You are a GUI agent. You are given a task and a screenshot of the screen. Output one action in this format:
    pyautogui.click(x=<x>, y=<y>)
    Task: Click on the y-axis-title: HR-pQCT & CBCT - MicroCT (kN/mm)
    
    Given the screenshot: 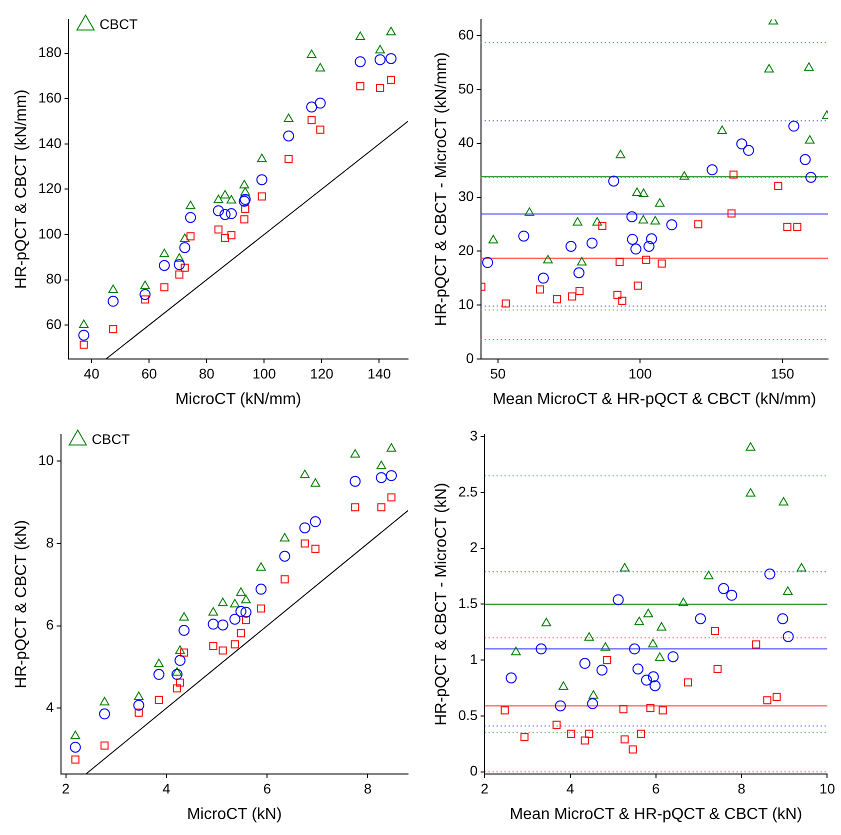 What is the action you would take?
    pyautogui.click(x=441, y=189)
    